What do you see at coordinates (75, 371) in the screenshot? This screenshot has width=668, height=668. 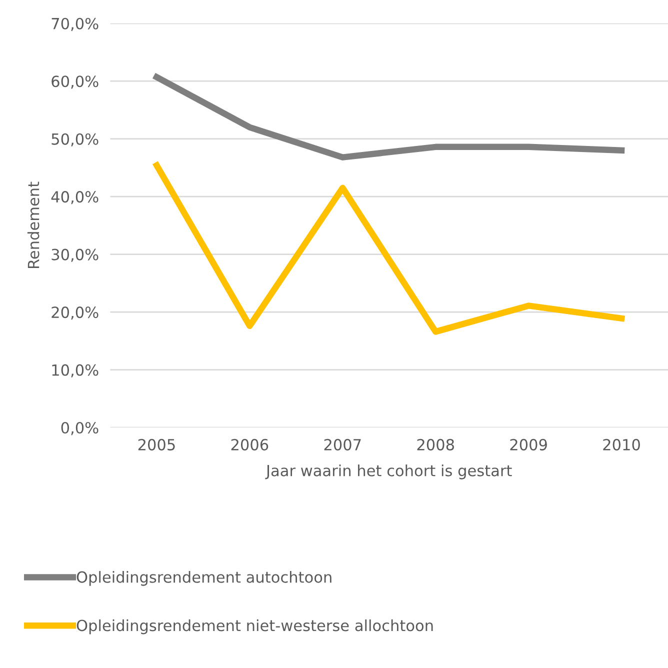 I see `y-tick-label: 10,0%` at bounding box center [75, 371].